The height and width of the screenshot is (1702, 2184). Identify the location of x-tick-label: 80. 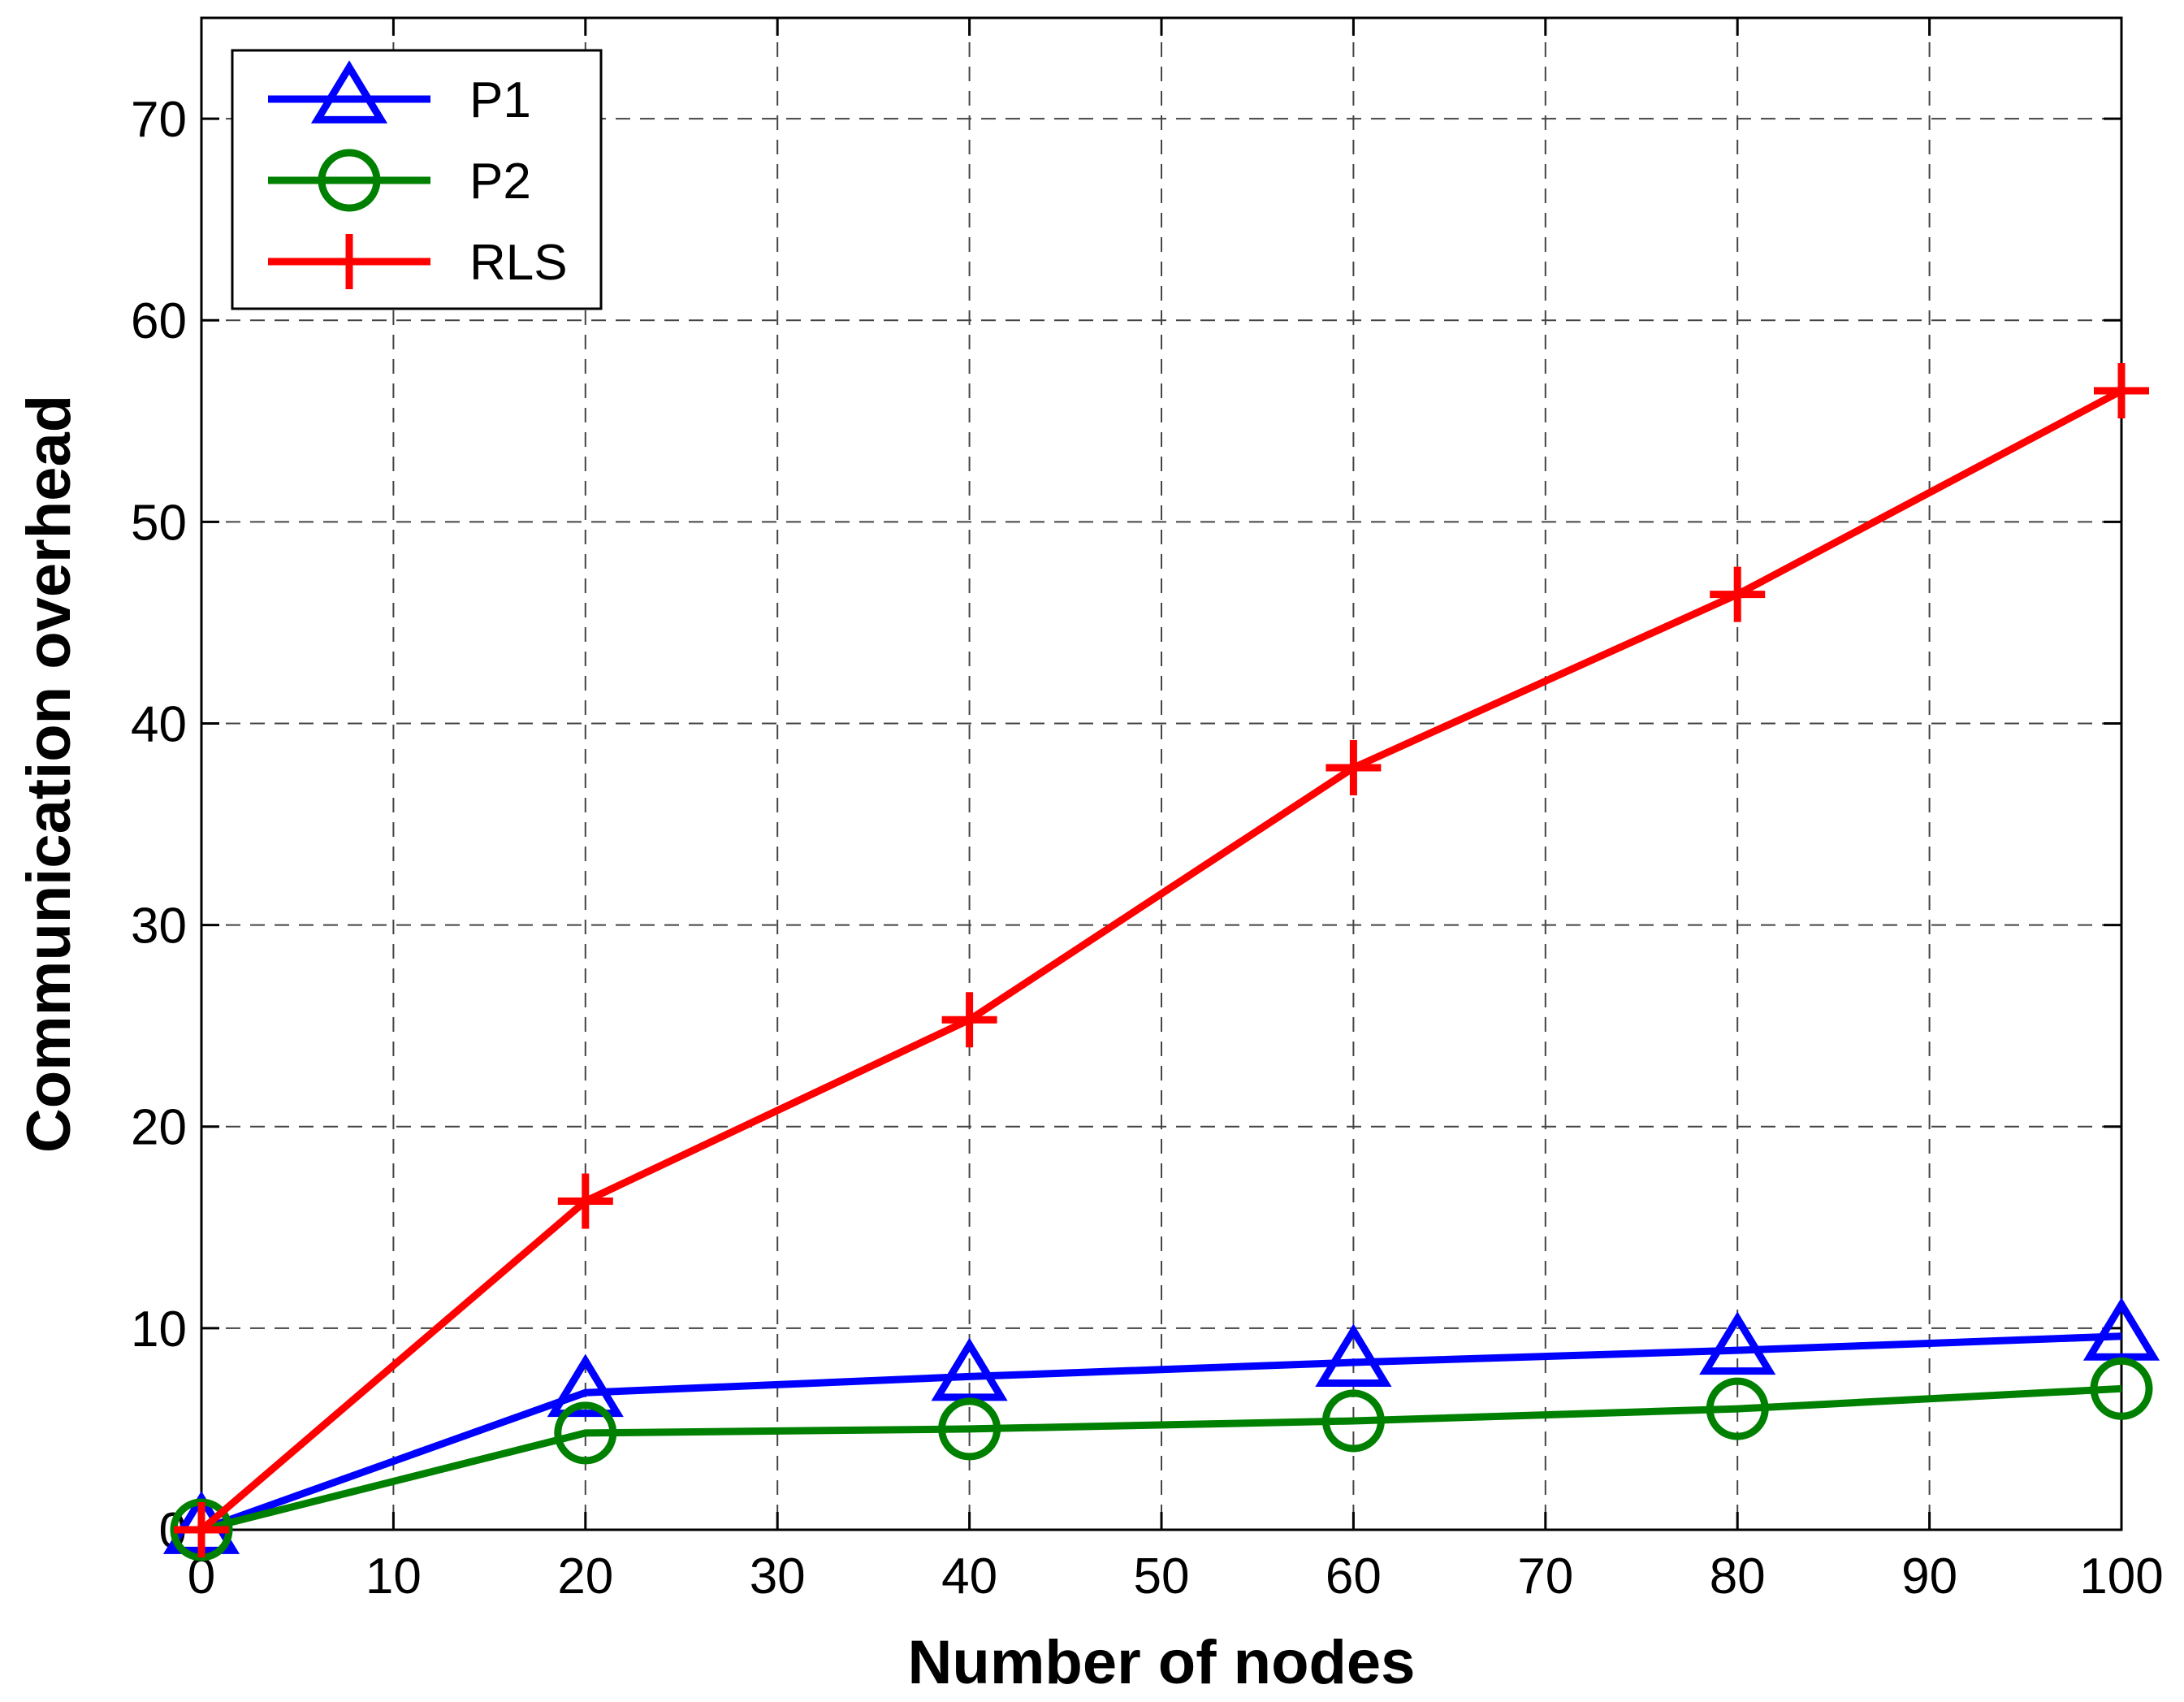
(1738, 1576).